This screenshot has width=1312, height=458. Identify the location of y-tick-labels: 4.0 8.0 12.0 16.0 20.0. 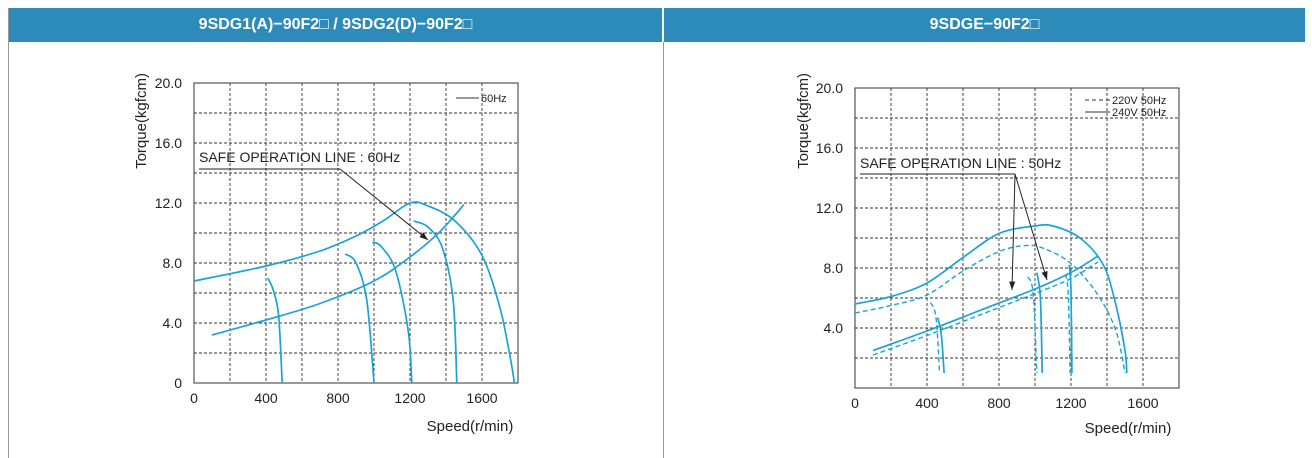
(829, 208).